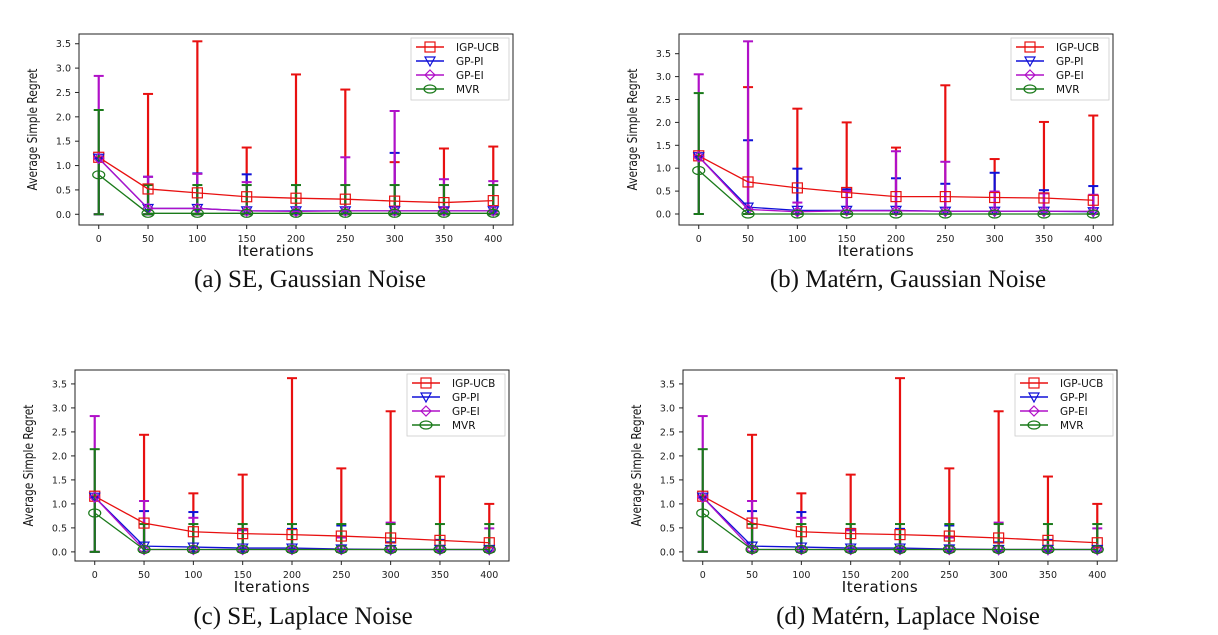 The width and height of the screenshot is (1218, 635). Describe the element at coordinates (797, 239) in the screenshot. I see `x-tick-label: 100` at that location.